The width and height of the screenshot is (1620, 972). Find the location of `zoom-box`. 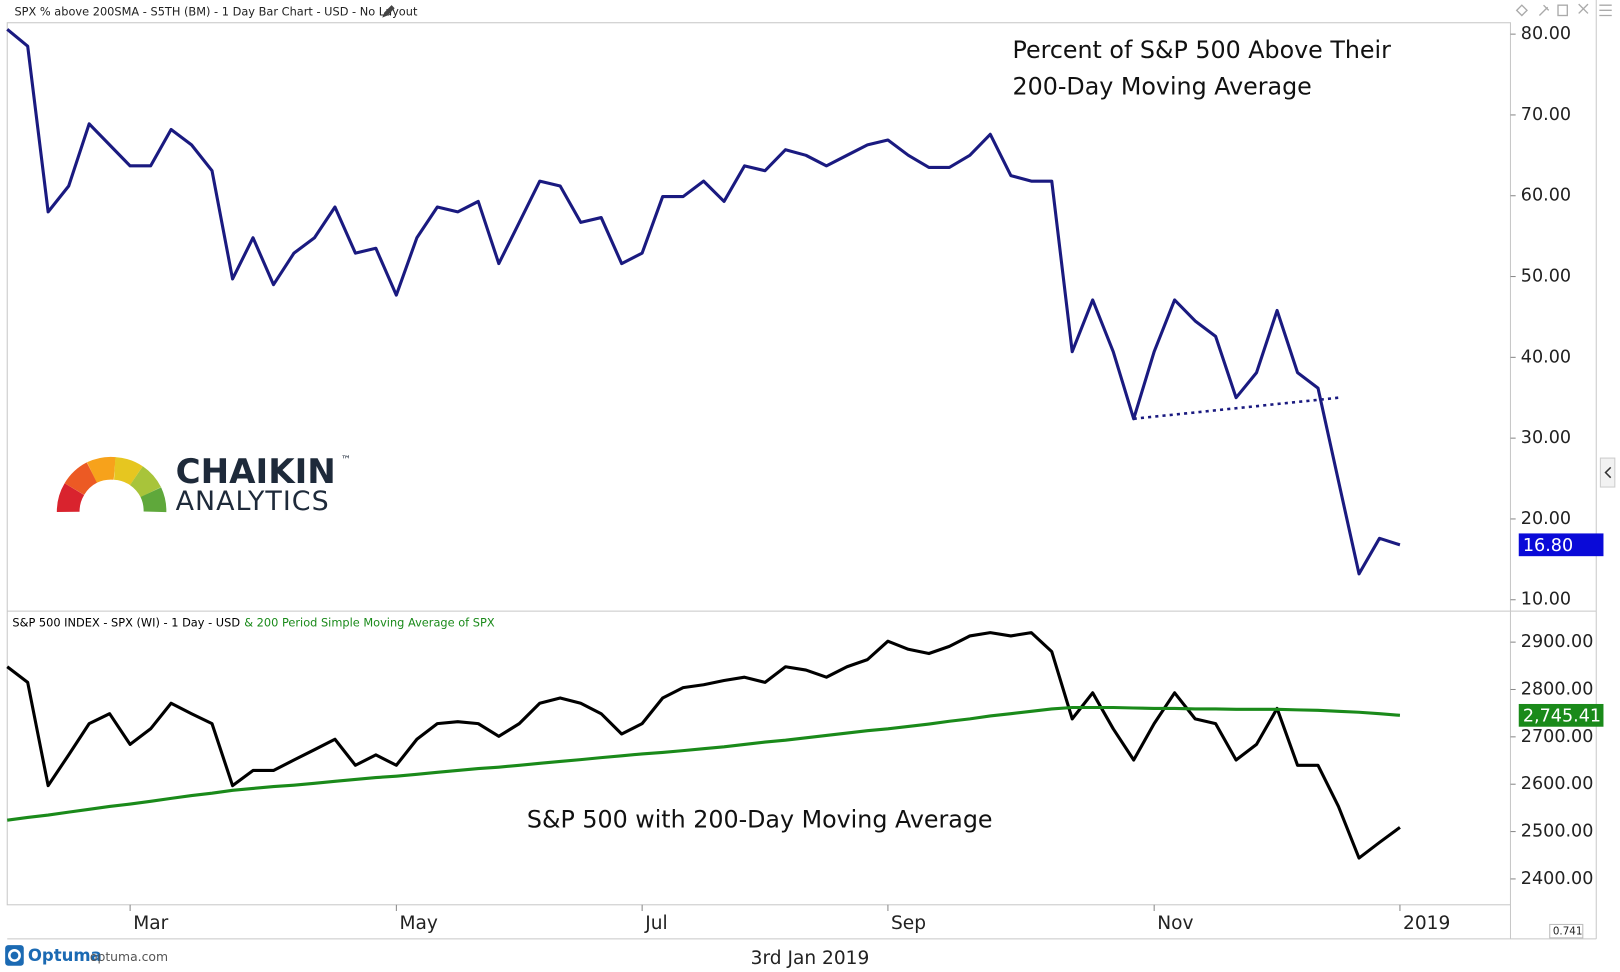

zoom-box is located at coordinates (1566, 931).